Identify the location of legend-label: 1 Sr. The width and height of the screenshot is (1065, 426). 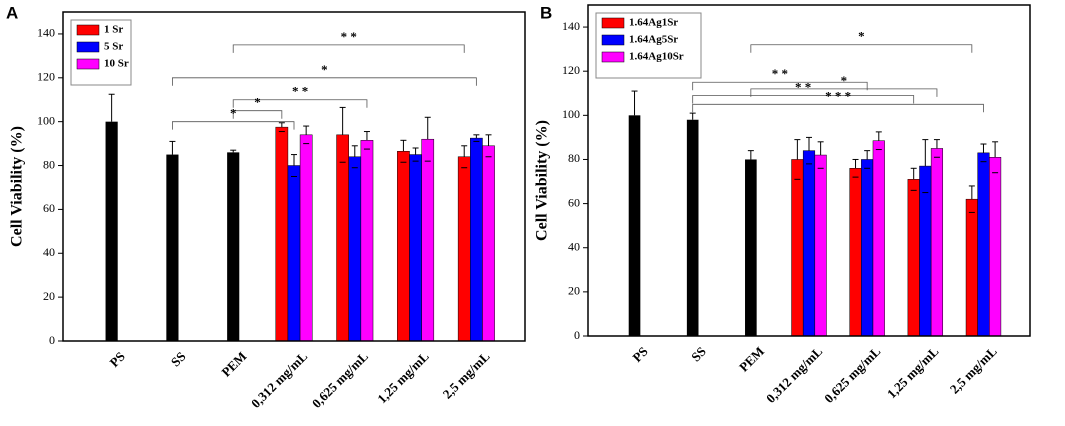
(113, 30).